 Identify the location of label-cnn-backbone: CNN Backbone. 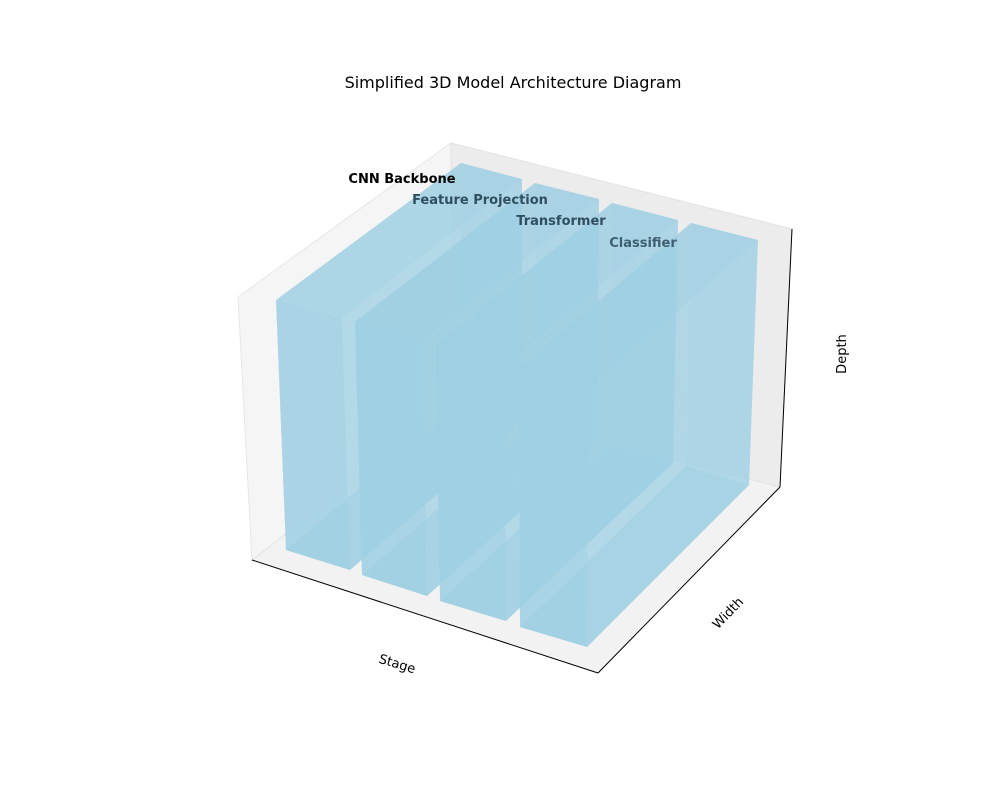
(401, 179).